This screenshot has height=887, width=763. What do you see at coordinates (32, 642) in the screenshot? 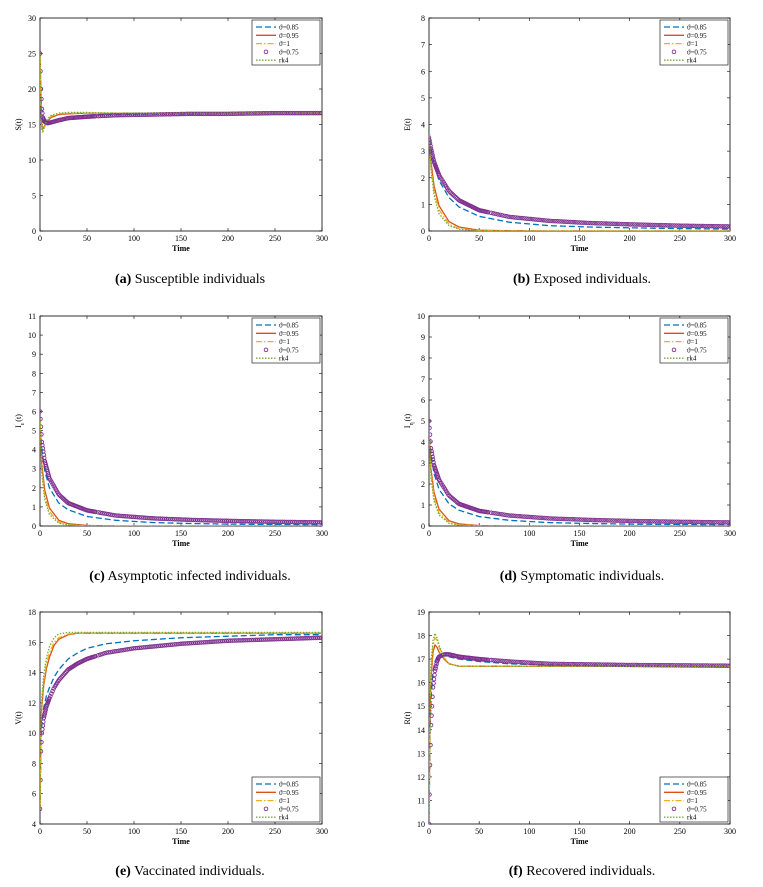
I see `y-tick-label: 16` at bounding box center [32, 642].